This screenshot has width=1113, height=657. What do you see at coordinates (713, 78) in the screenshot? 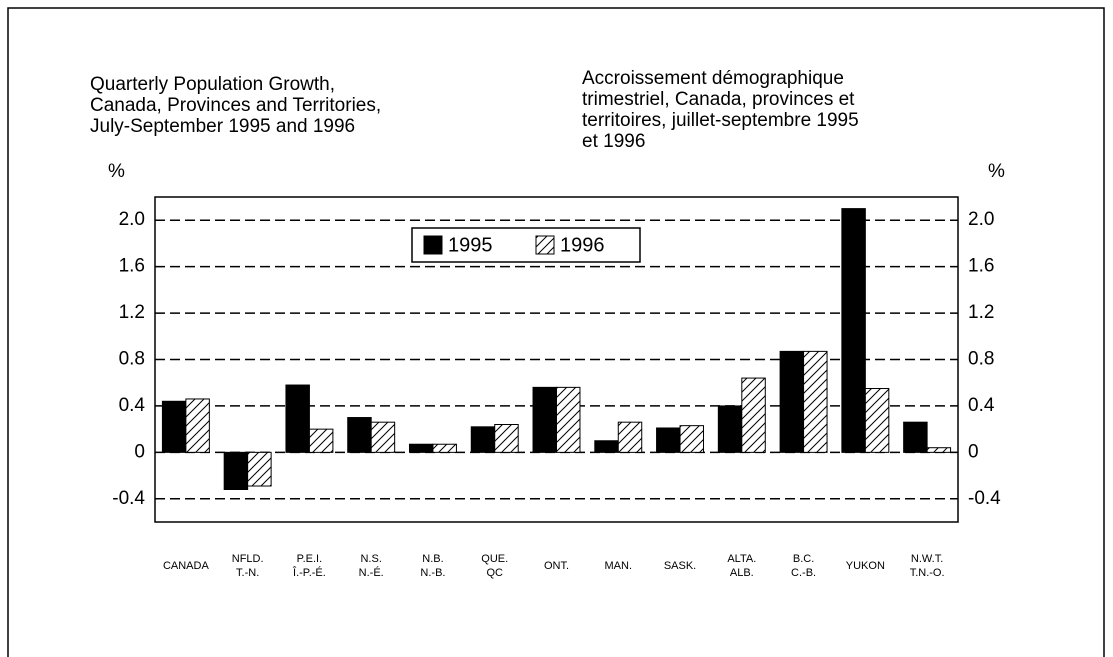
I see `chart-title-fr: Accroissement démographique` at bounding box center [713, 78].